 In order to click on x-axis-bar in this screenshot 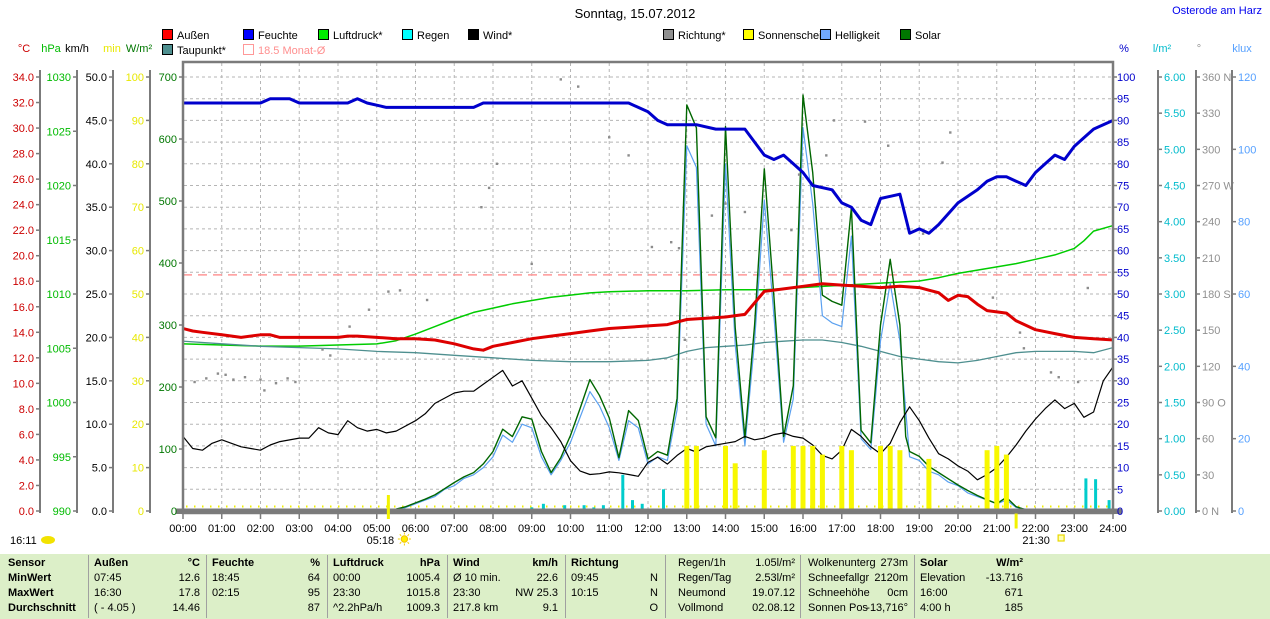, I will do `click(649, 511)`.